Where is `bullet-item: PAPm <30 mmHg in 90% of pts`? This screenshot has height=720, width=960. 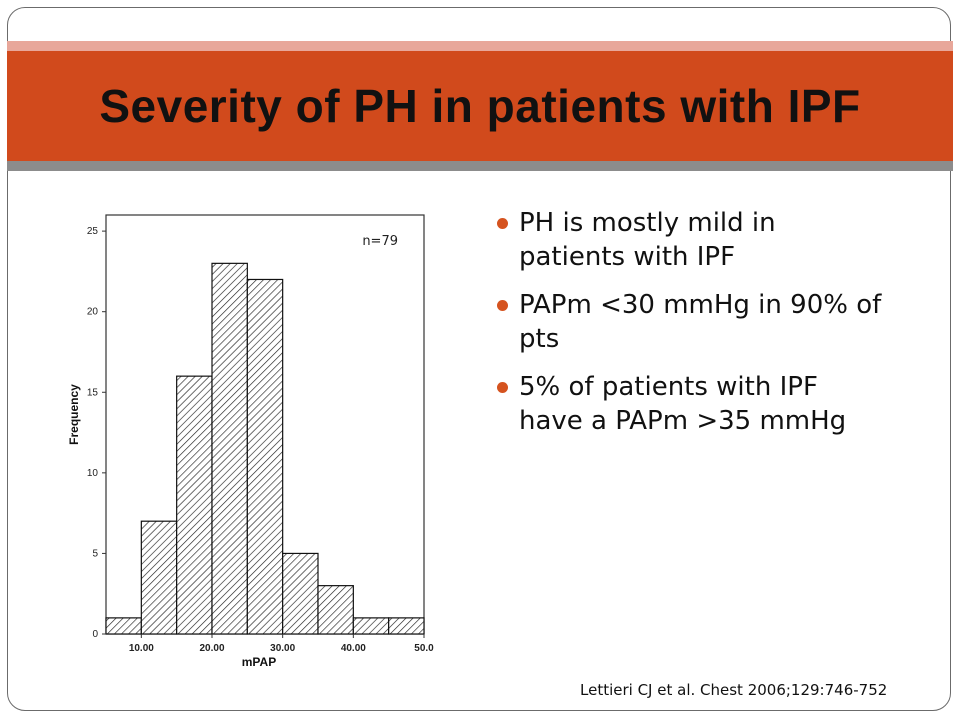
bullet-item: PAPm <30 mmHg in 90% of pts is located at coordinates (692, 322).